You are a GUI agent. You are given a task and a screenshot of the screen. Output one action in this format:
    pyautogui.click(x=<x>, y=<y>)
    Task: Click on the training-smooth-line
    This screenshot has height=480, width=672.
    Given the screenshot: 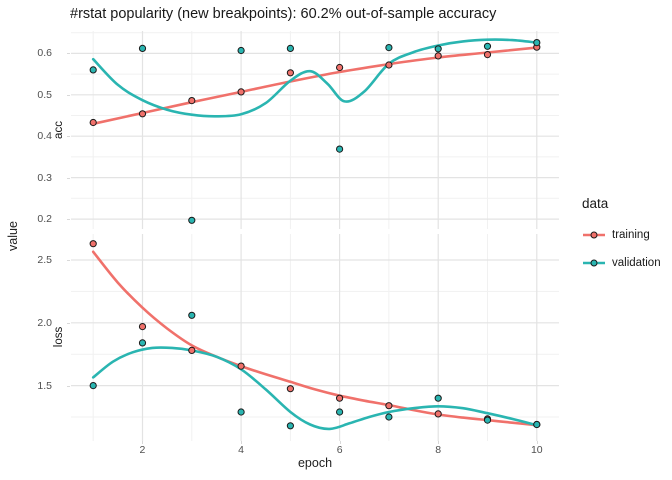 What is the action you would take?
    pyautogui.click(x=315, y=86)
    